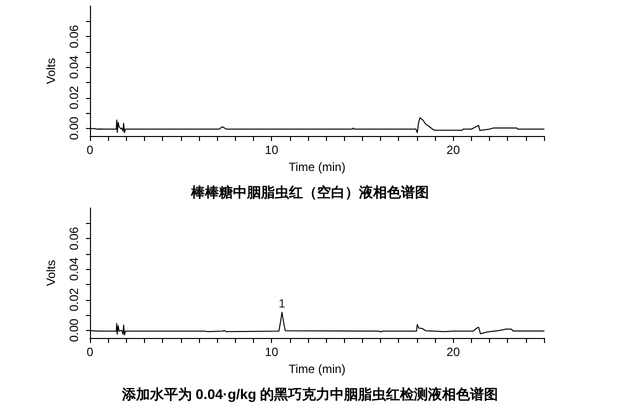 The width and height of the screenshot is (632, 411). Describe the element at coordinates (282, 303) in the screenshot. I see `annotation: 1` at that location.